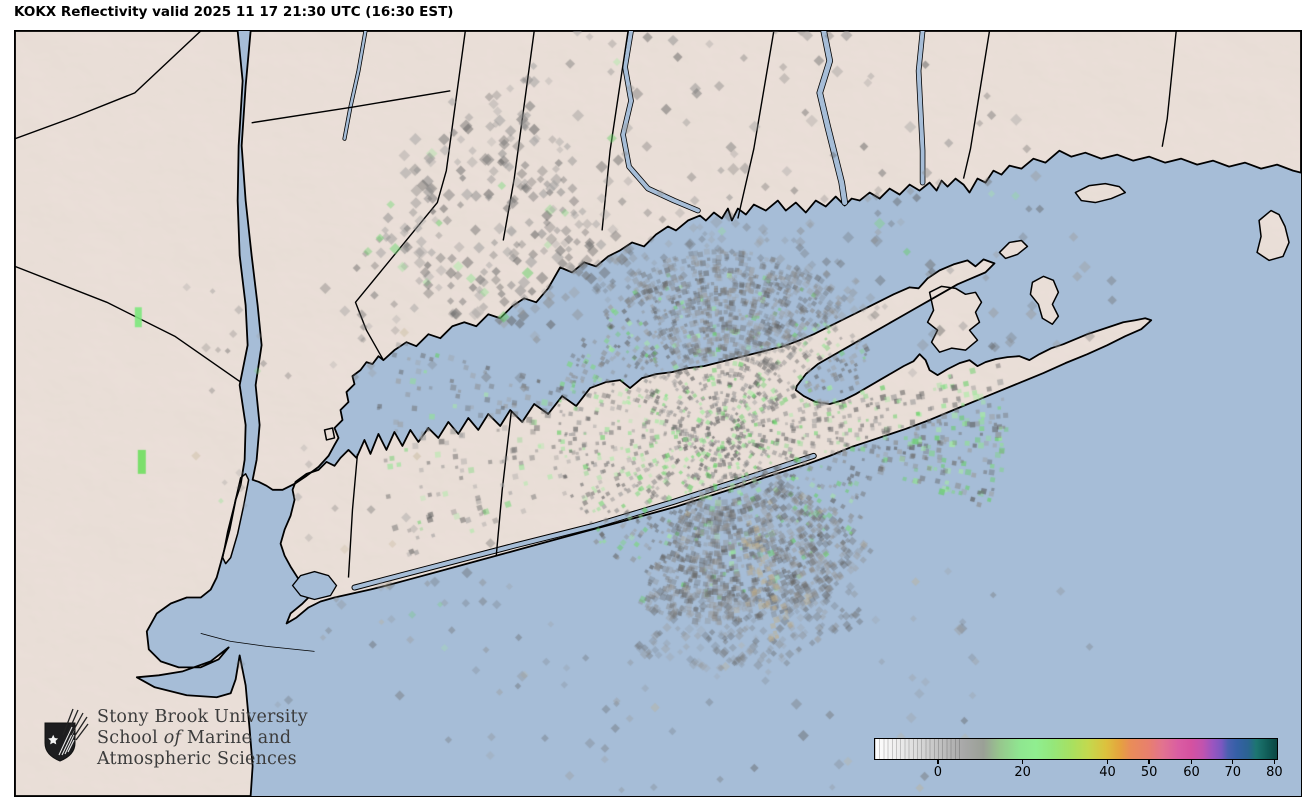 This screenshot has width=1316, height=811. I want to click on logo-line-2: School of Marine and, so click(194, 738).